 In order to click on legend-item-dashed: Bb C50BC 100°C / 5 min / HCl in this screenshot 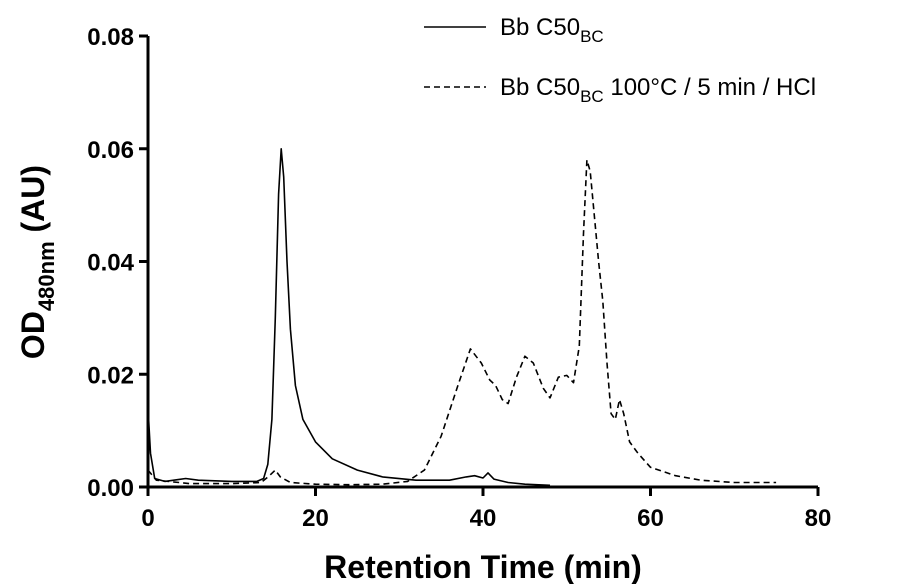, I will do `click(620, 90)`.